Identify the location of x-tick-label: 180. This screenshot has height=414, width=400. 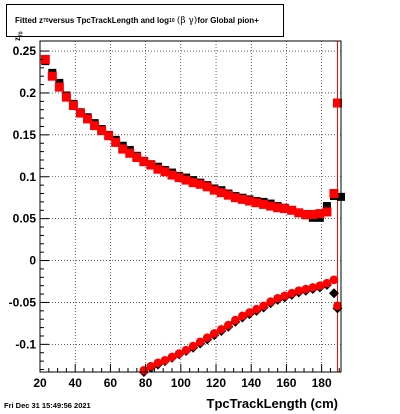
(322, 383).